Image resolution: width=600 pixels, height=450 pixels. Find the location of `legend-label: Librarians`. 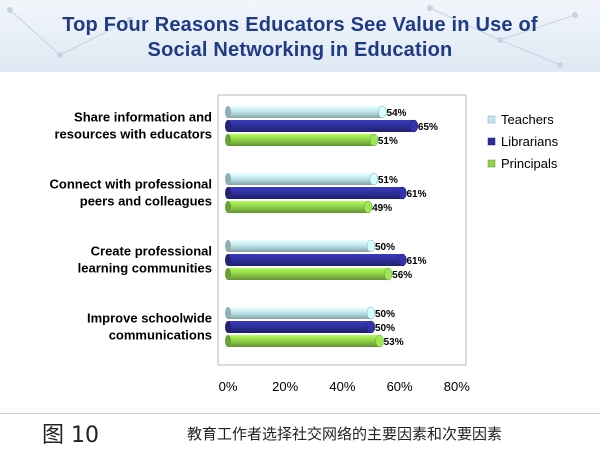

legend-label: Librarians is located at coordinates (530, 141).